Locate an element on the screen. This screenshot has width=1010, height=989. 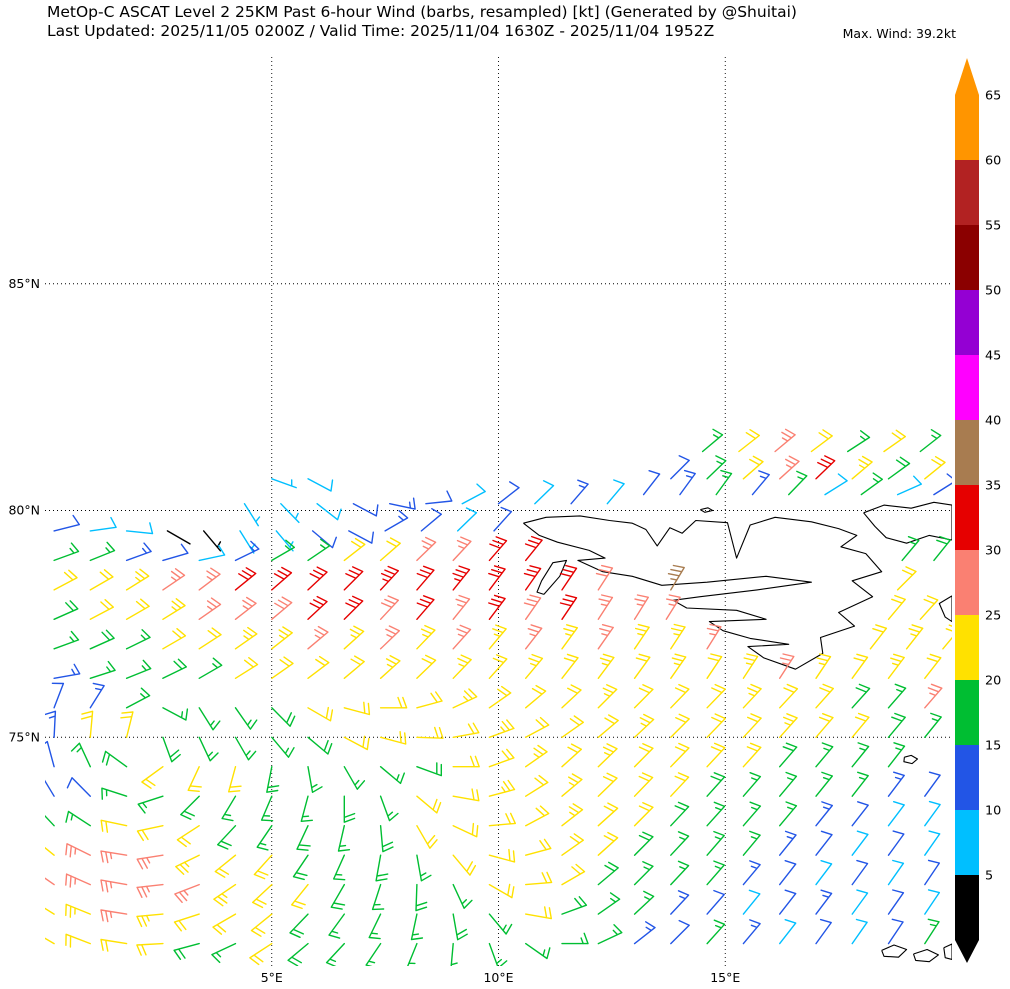
colorbar-tick-label: 5 is located at coordinates (989, 876).